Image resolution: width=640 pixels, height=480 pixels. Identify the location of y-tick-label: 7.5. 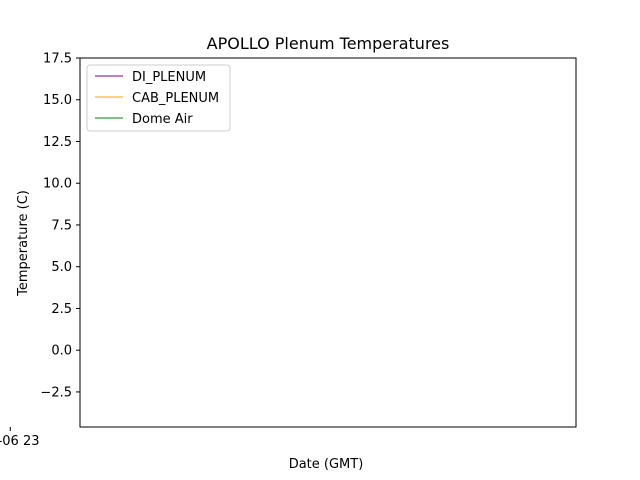
(61, 225).